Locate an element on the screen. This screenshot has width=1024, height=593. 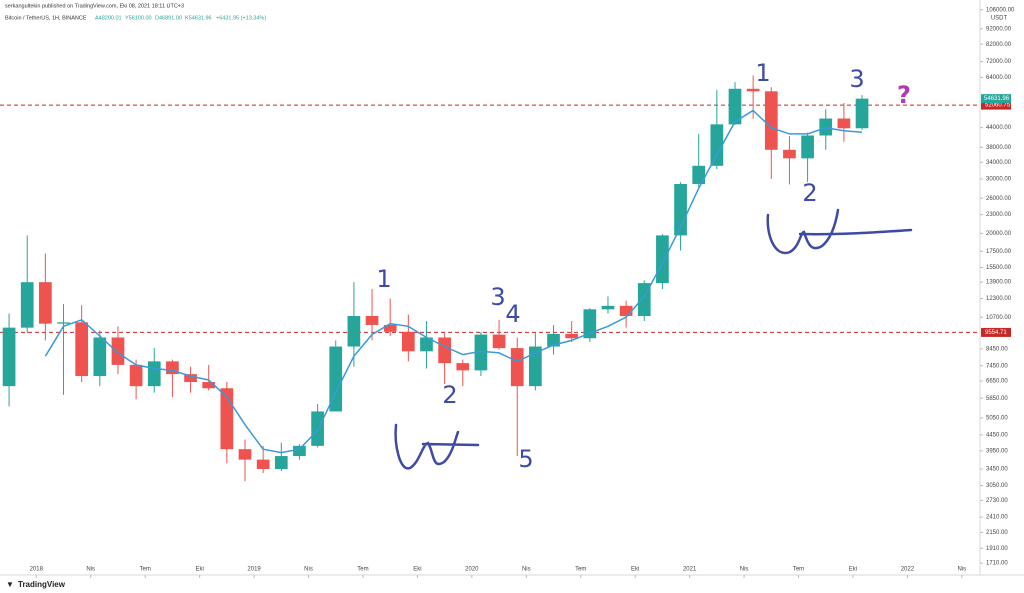
brand-logo: TradingView is located at coordinates (42, 584).